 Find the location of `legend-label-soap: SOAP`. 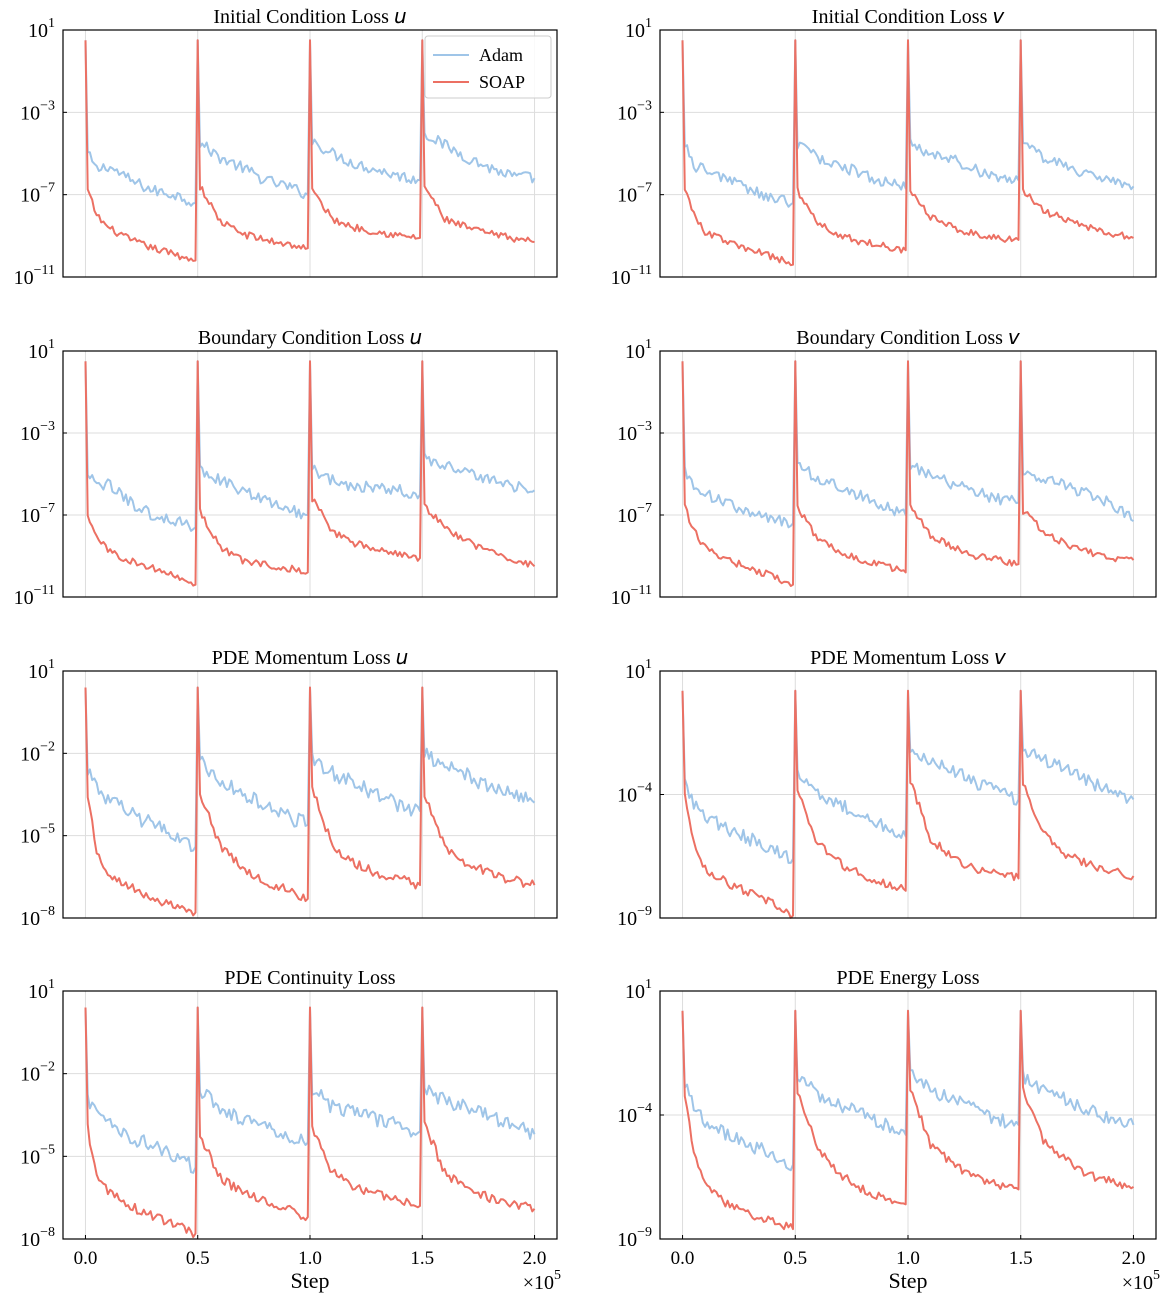

legend-label-soap: SOAP is located at coordinates (502, 82).